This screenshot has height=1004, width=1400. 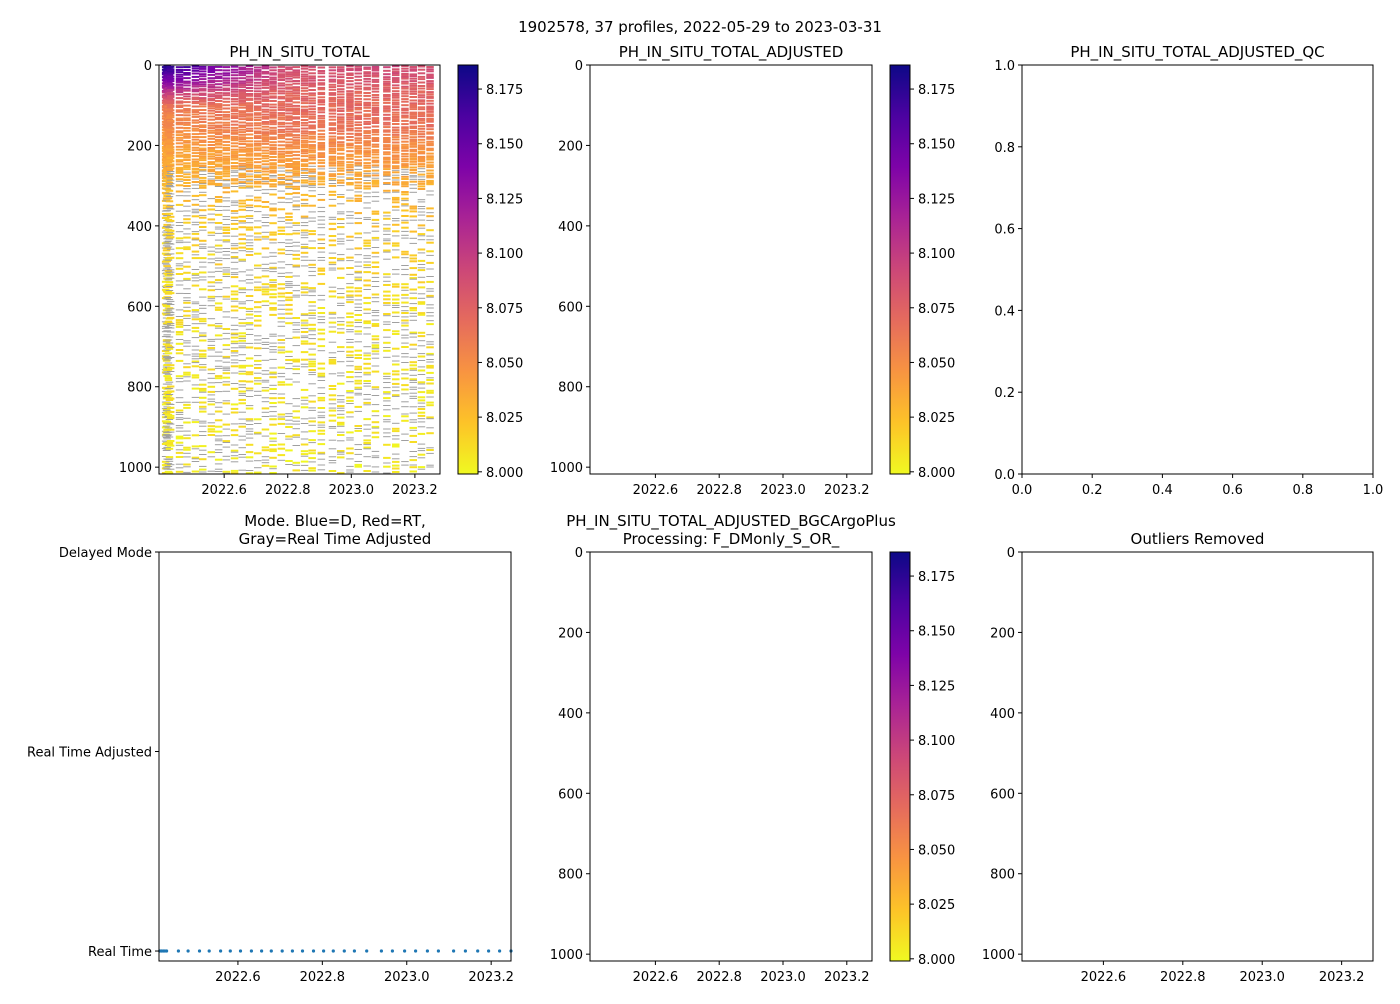 I want to click on colorbar, so click(x=468, y=269).